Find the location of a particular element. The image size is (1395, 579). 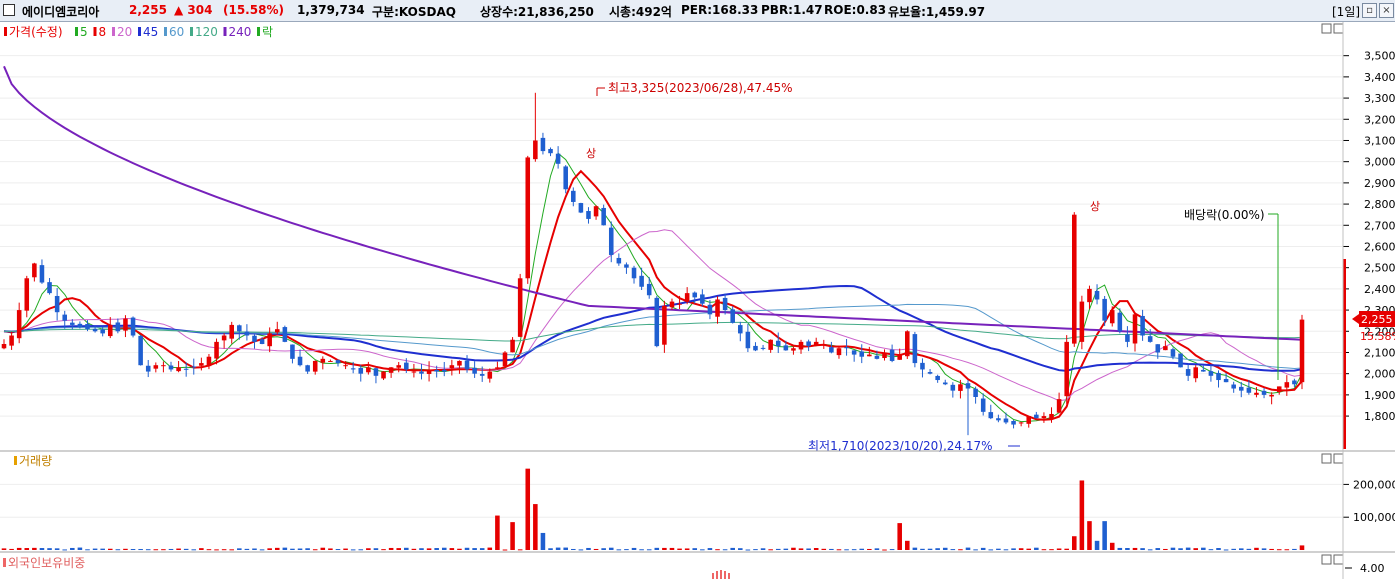

per-ratio: PER:168.33 is located at coordinates (720, 10).